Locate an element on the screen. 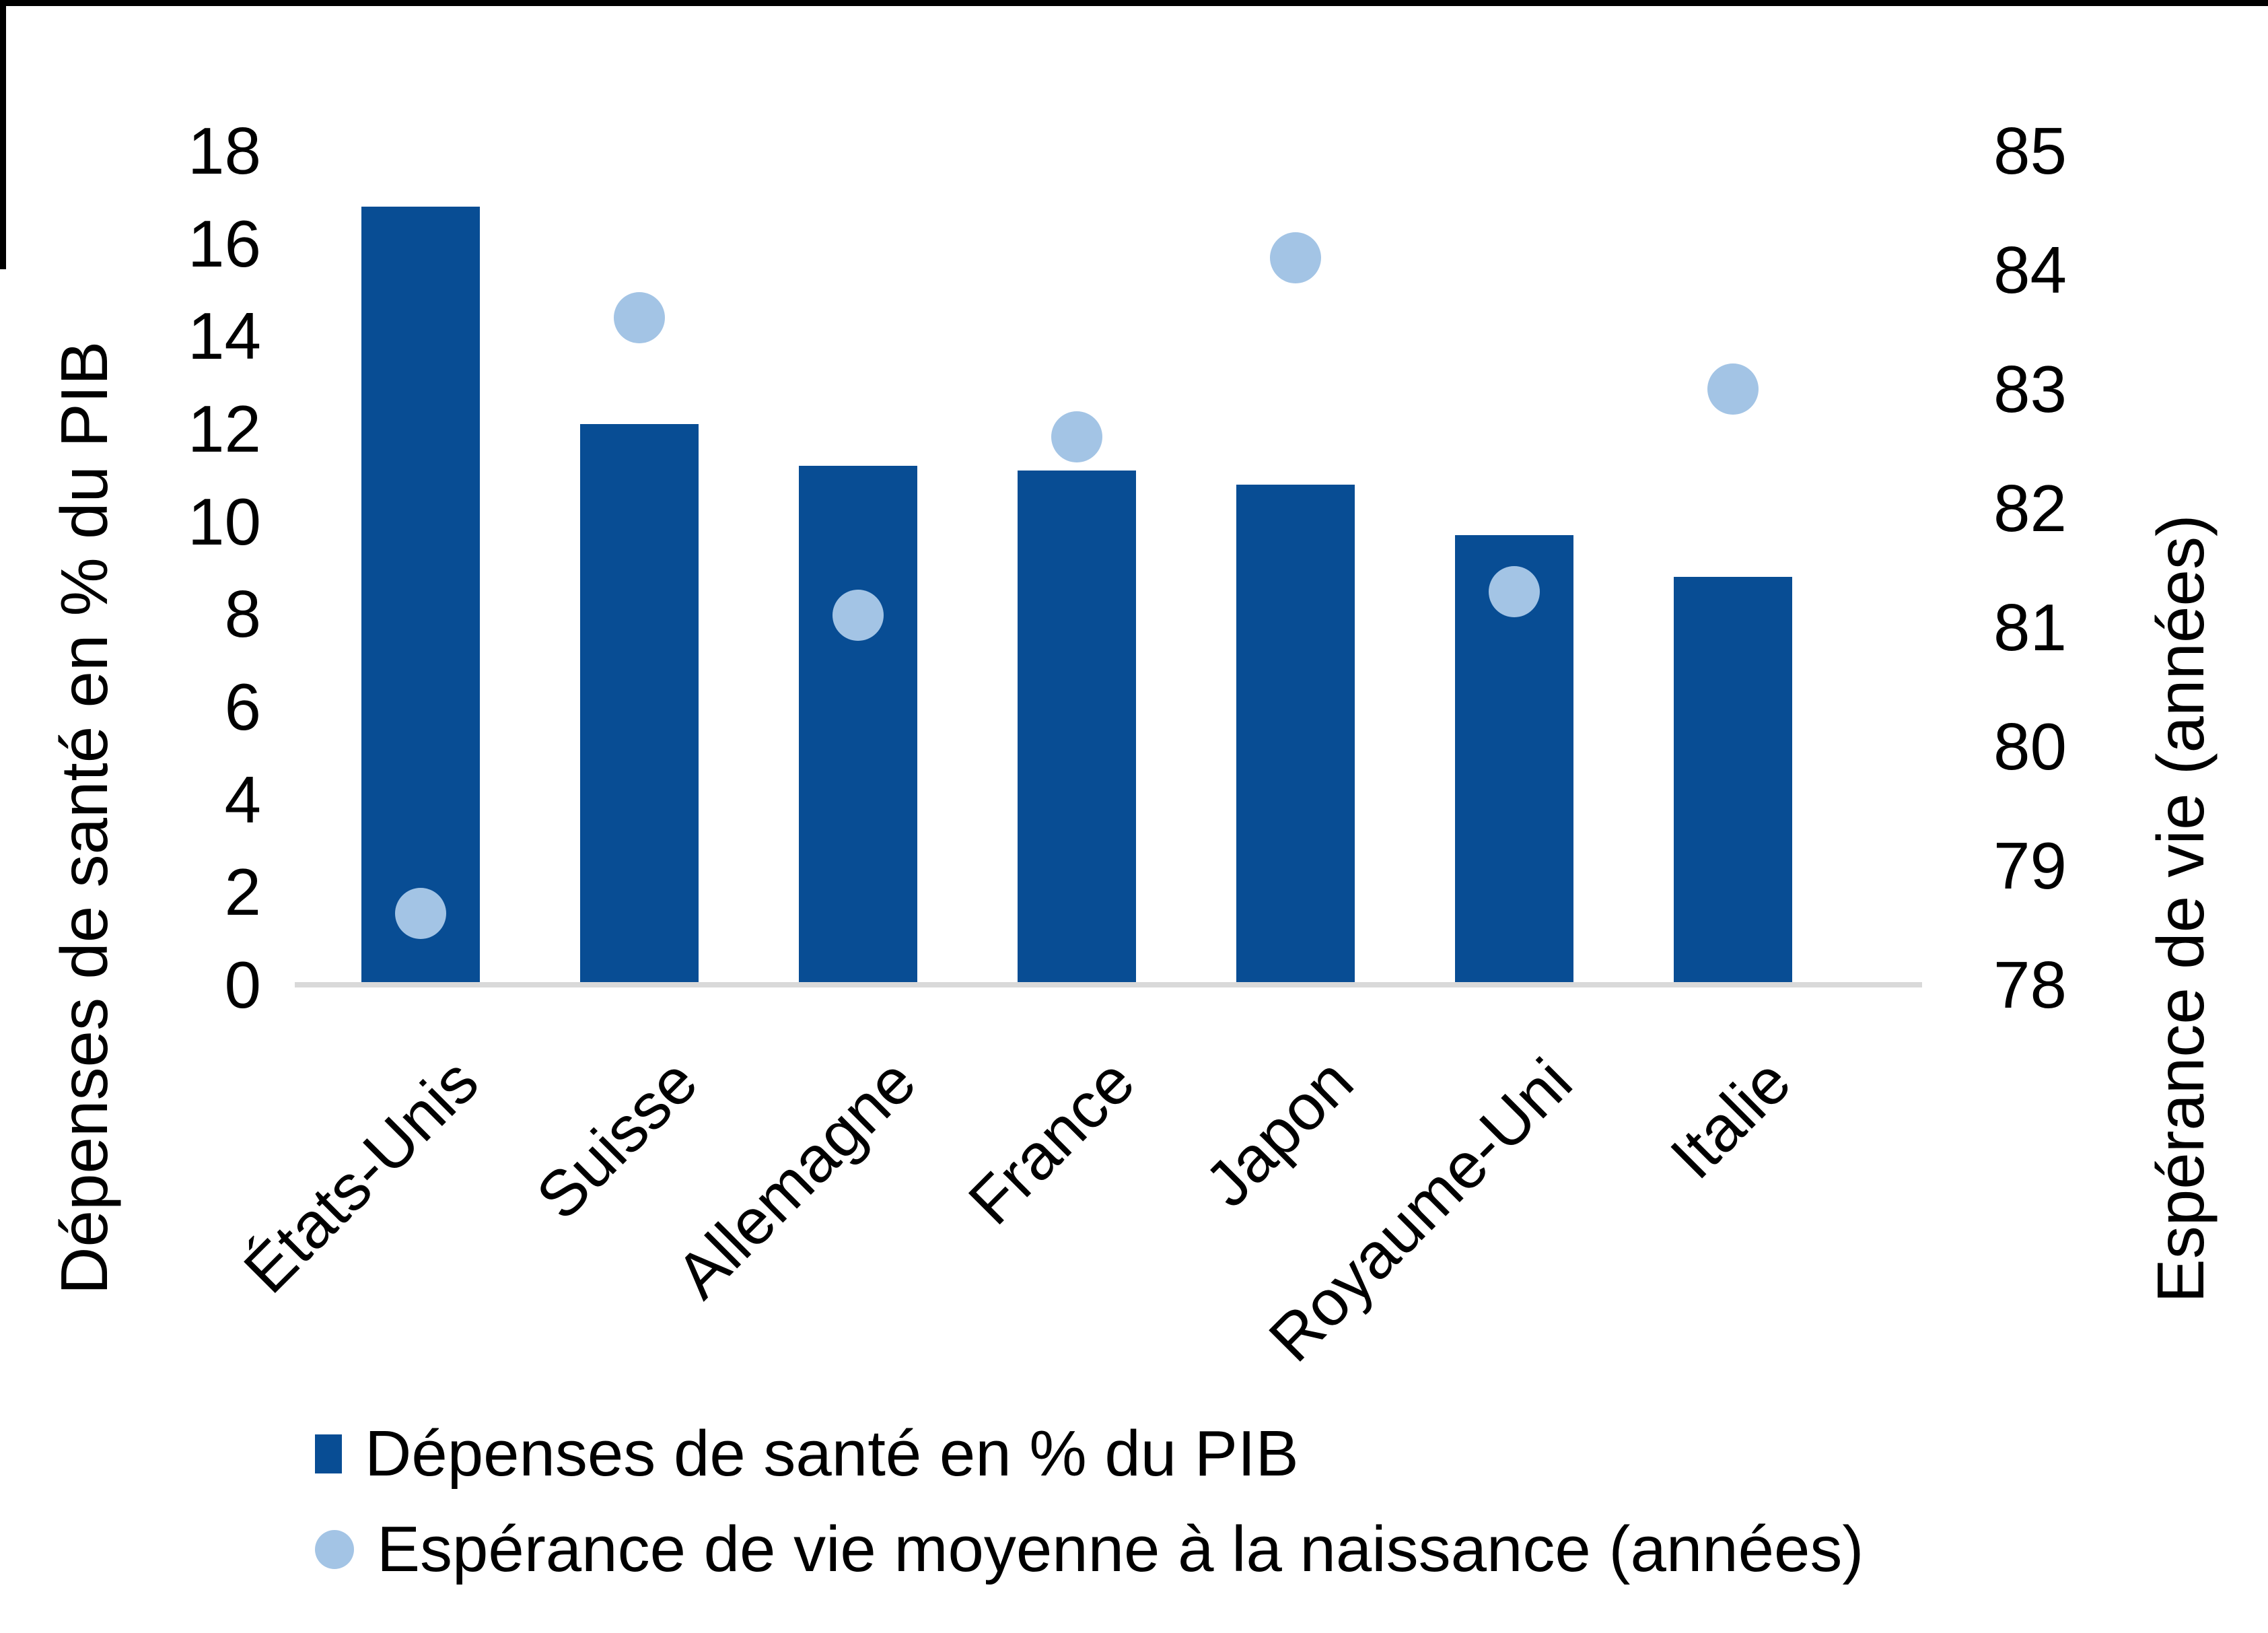  category-label-Italie: Italie is located at coordinates (1731, 1119).